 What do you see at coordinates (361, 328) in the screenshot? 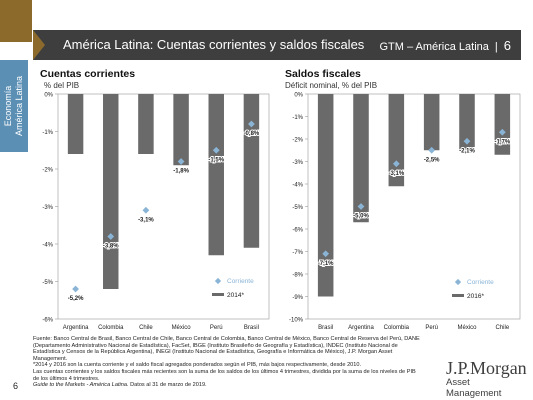
I see `fb-x-tick-label: Argentina` at bounding box center [361, 328].